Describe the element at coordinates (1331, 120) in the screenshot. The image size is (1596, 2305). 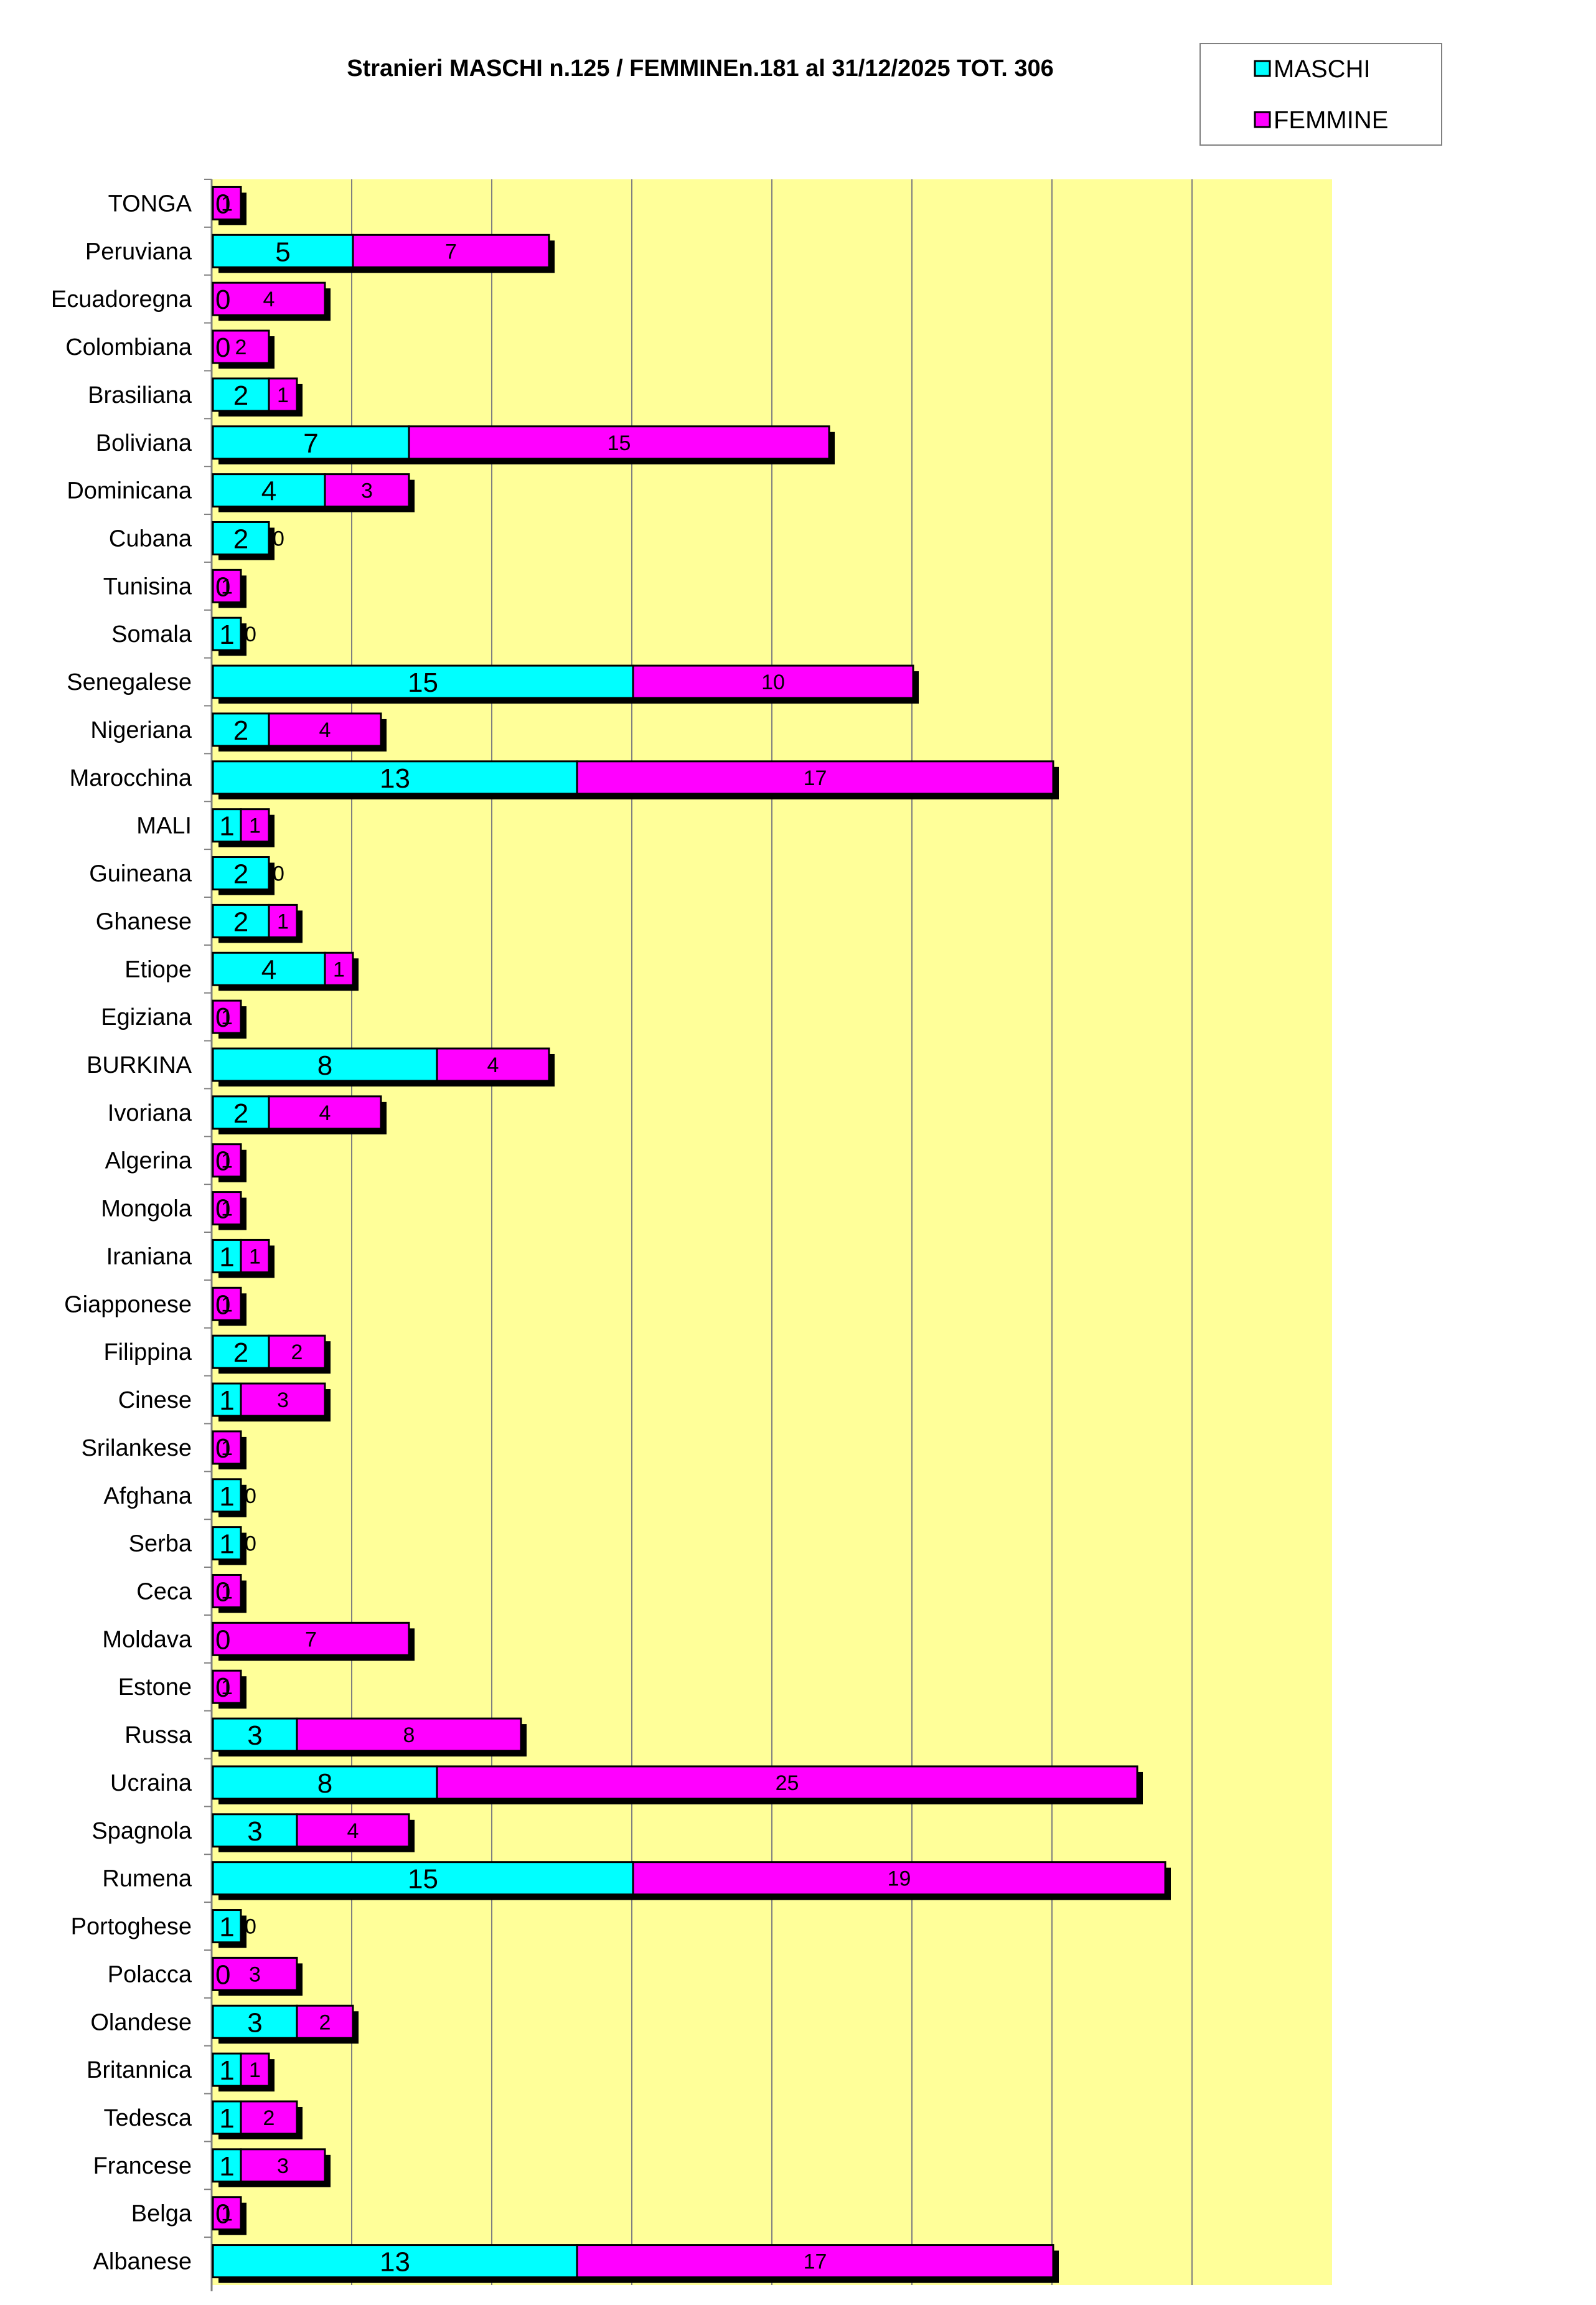
I see `legend-label-femmine: FEMMINE` at that location.